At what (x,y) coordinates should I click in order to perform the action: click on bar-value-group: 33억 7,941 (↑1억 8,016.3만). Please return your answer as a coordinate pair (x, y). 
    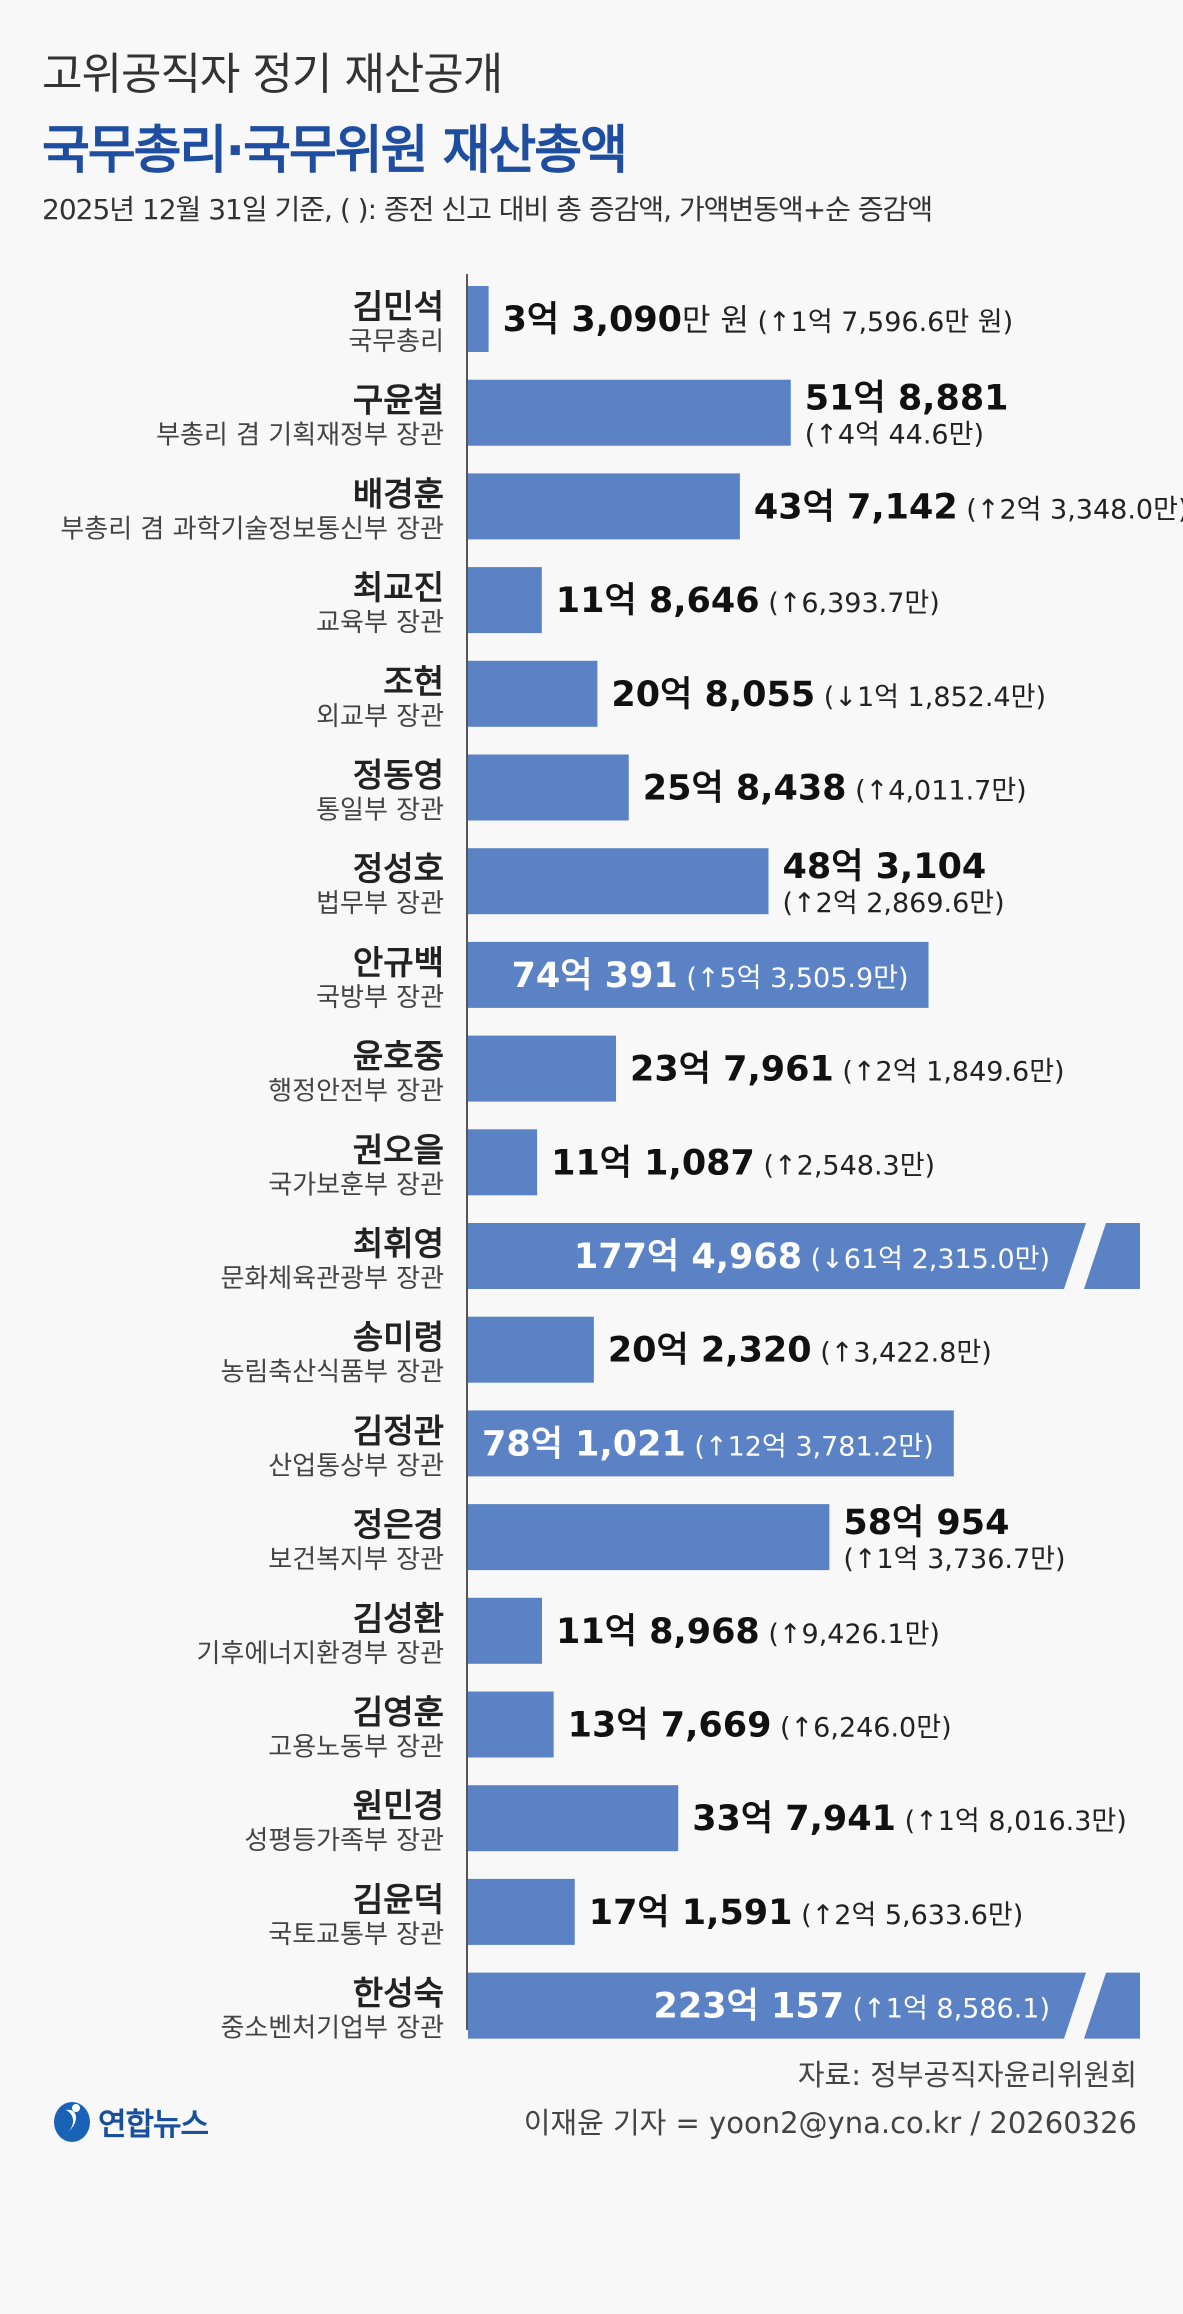
    Looking at the image, I should click on (909, 1819).